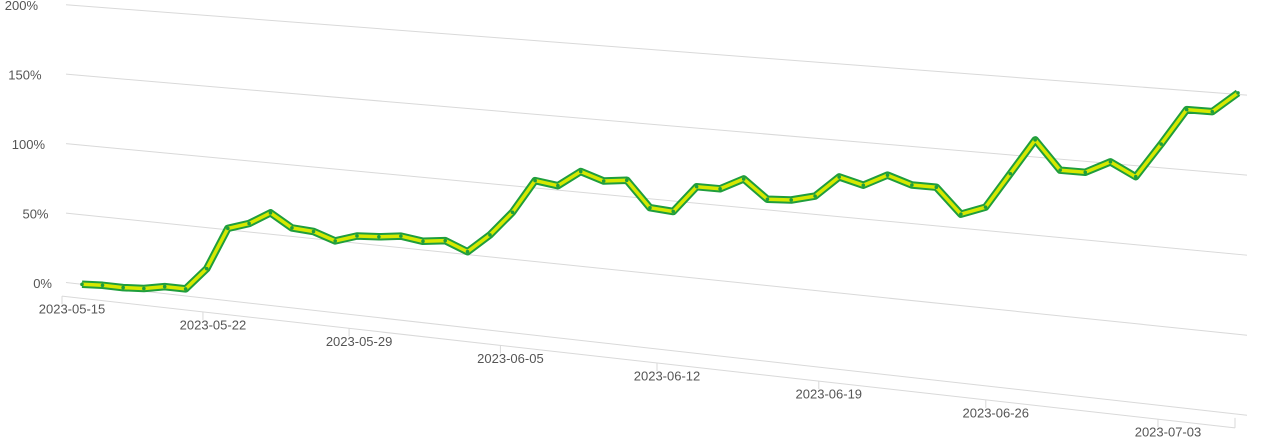 Image resolution: width=1263 pixels, height=444 pixels. What do you see at coordinates (25, 75) in the screenshot?
I see `y-tick-label: 150%` at bounding box center [25, 75].